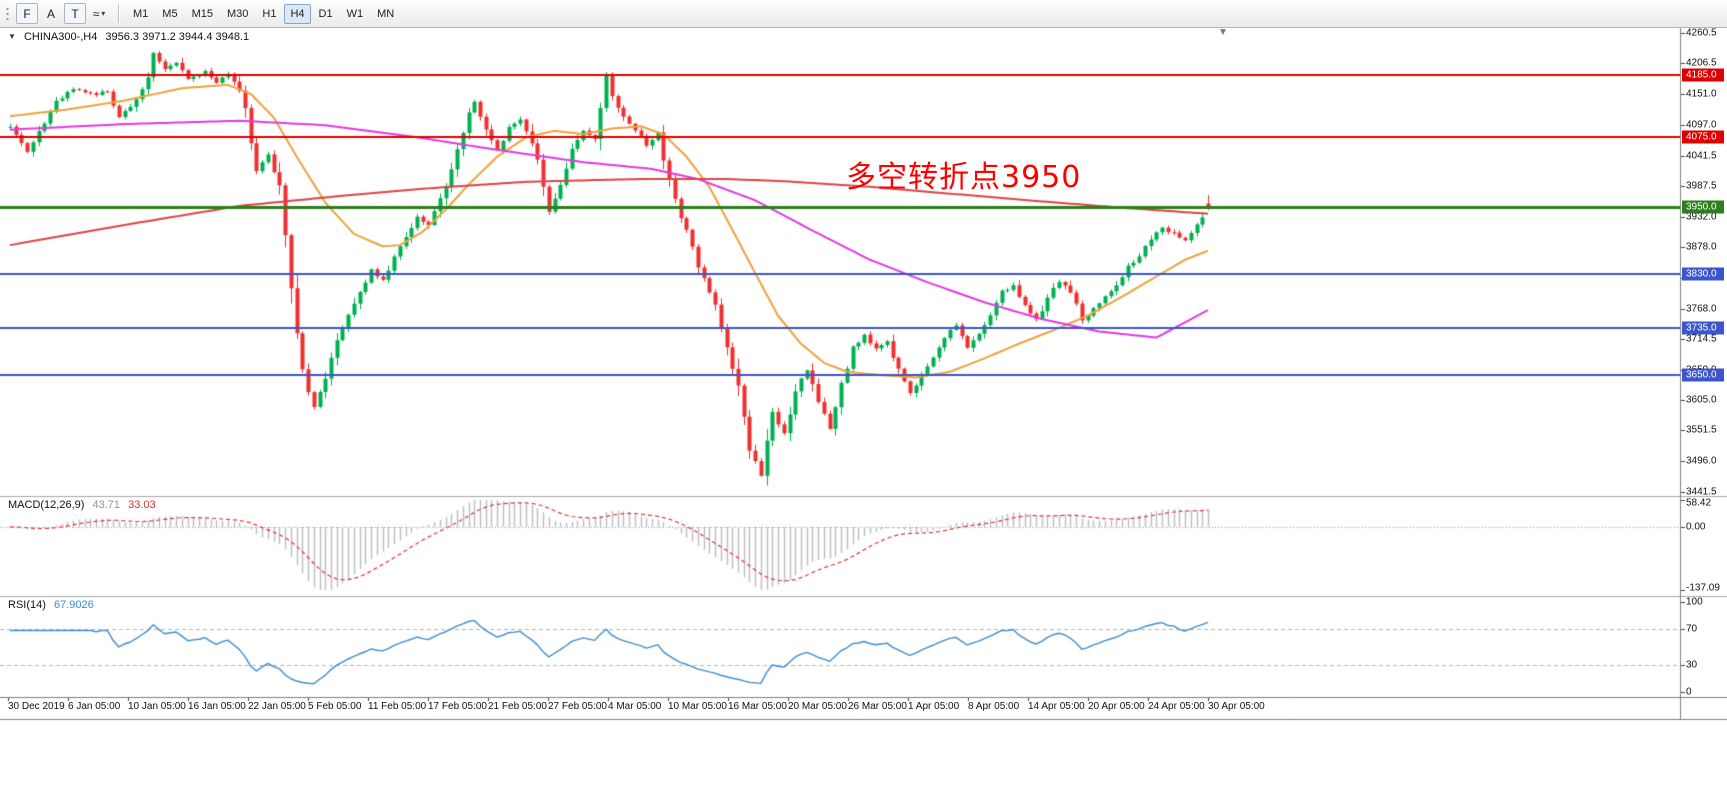 This screenshot has width=1727, height=792. I want to click on cycle-lines-button-dropdown-icon: ▾, so click(103, 13).